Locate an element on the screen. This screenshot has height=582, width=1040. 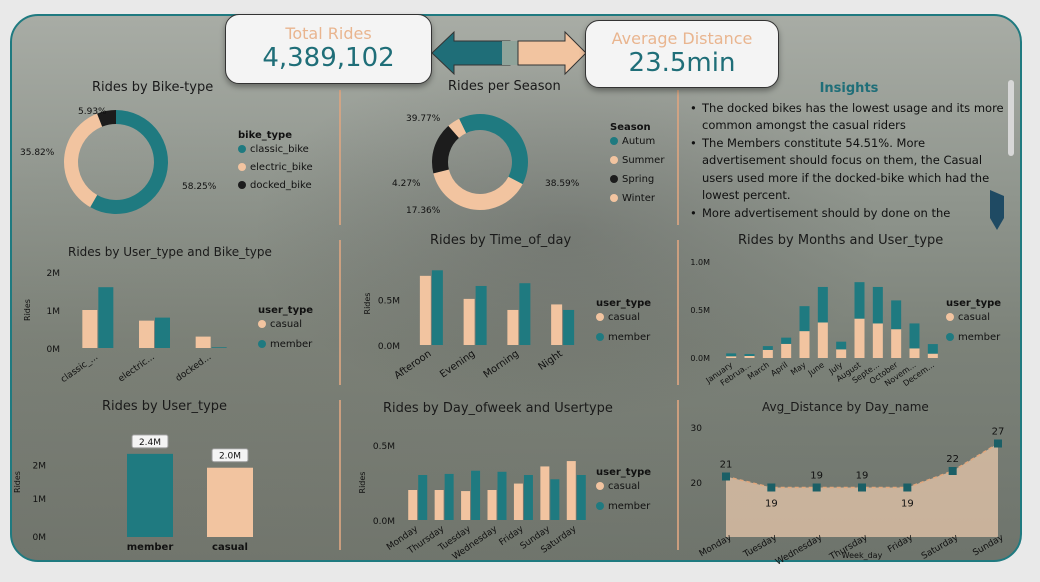
slice-label: 17.36% is located at coordinates (423, 211).